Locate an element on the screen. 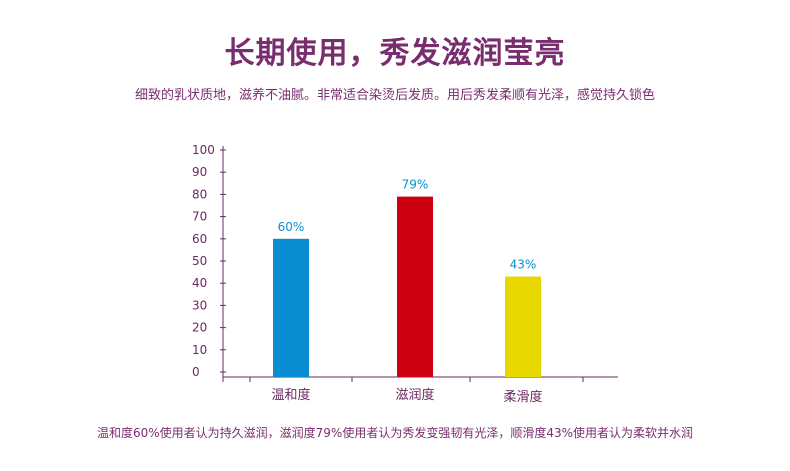  y-tick-label: 60 is located at coordinates (199, 239).